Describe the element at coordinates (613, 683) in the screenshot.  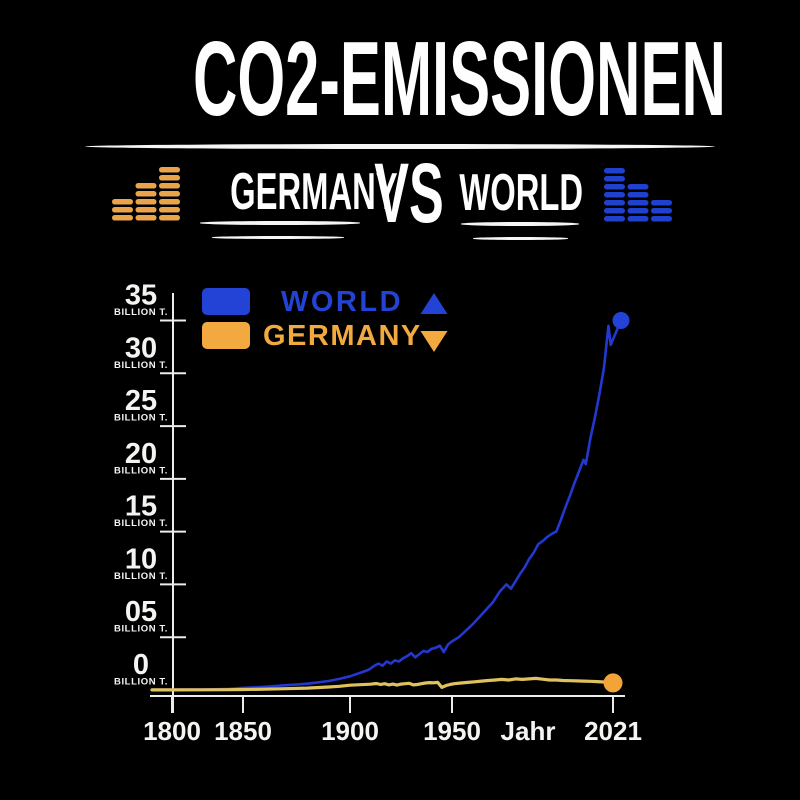
I see `germany-endpoint-dot` at that location.